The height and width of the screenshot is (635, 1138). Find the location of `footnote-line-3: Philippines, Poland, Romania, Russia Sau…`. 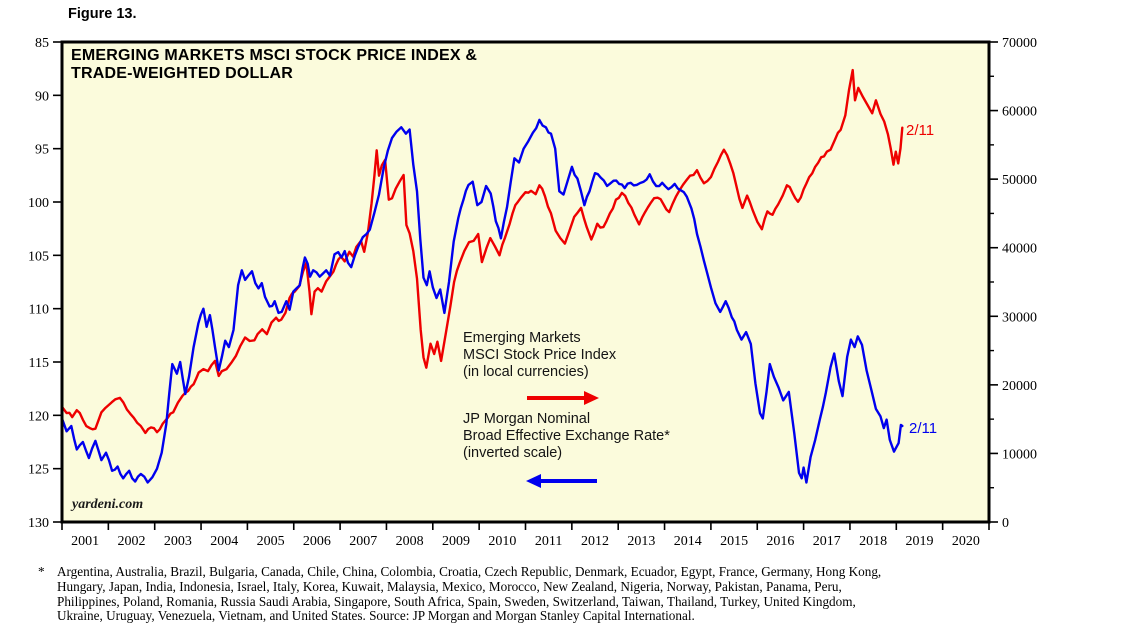

footnote-line-3: Philippines, Poland, Romania, Russia Sau… is located at coordinates (456, 601).